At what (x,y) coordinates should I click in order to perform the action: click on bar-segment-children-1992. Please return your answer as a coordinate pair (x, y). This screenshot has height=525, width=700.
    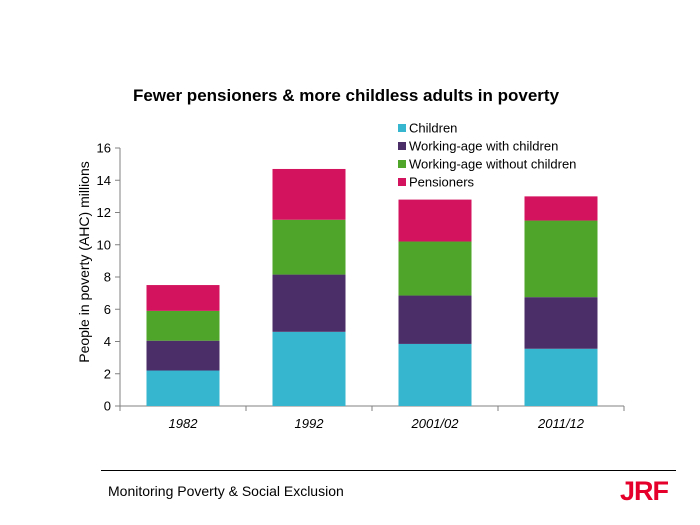
    Looking at the image, I should click on (309, 368).